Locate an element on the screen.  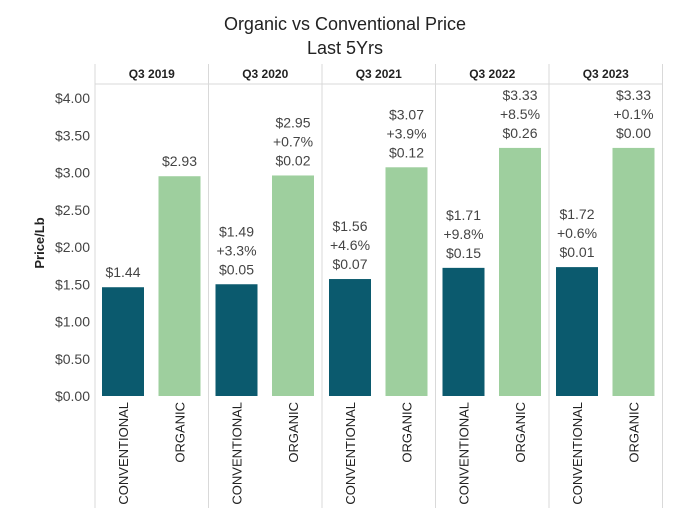
data-label: +9.8% is located at coordinates (463, 234).